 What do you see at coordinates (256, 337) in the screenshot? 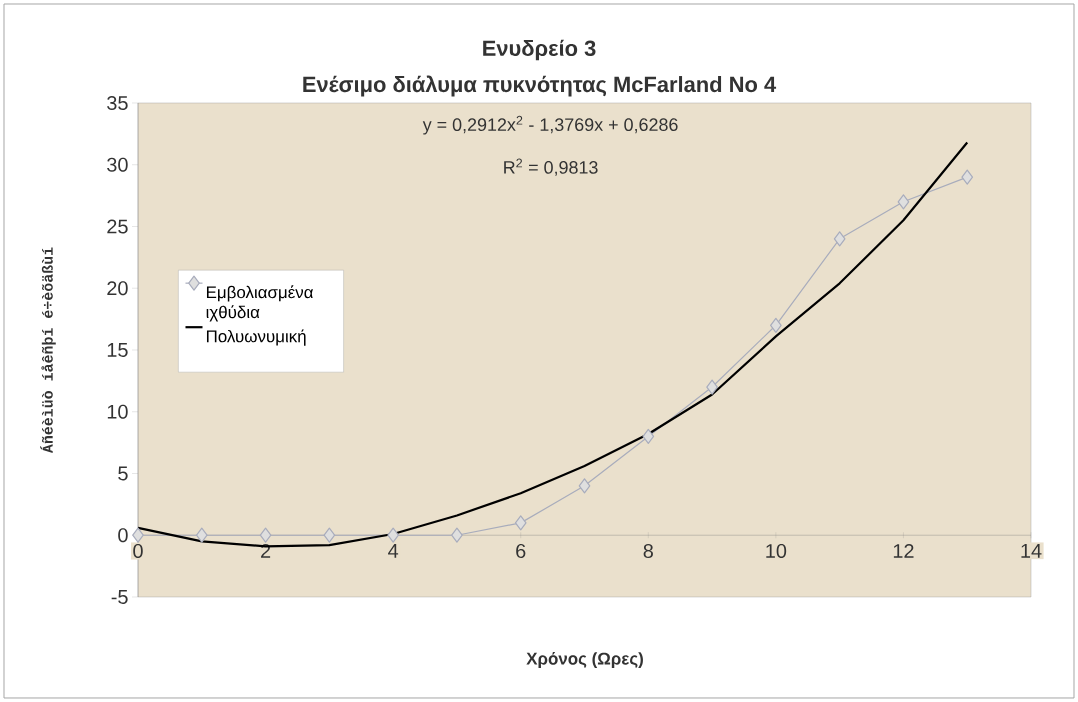
I see `legend-label: Πολυωνυμική` at bounding box center [256, 337].